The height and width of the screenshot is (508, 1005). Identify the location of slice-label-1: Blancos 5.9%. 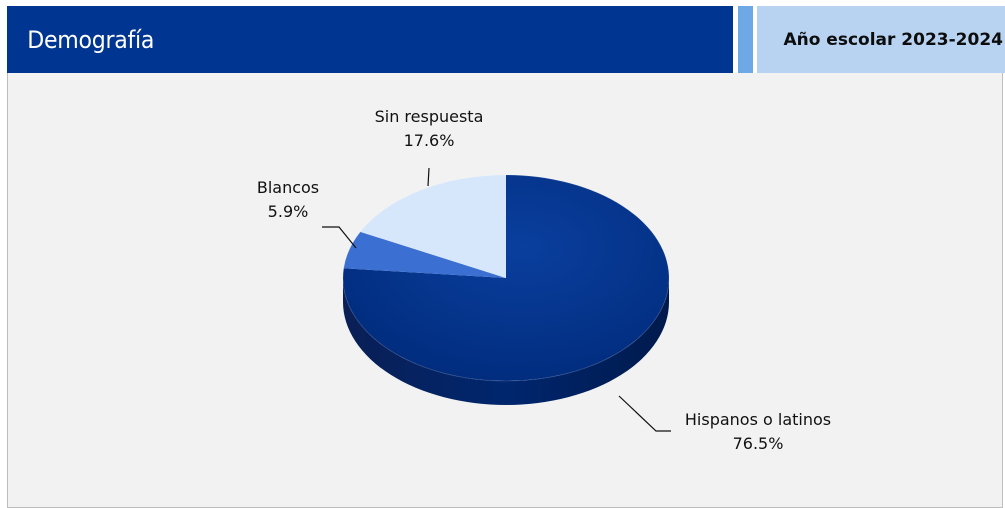
(307, 213).